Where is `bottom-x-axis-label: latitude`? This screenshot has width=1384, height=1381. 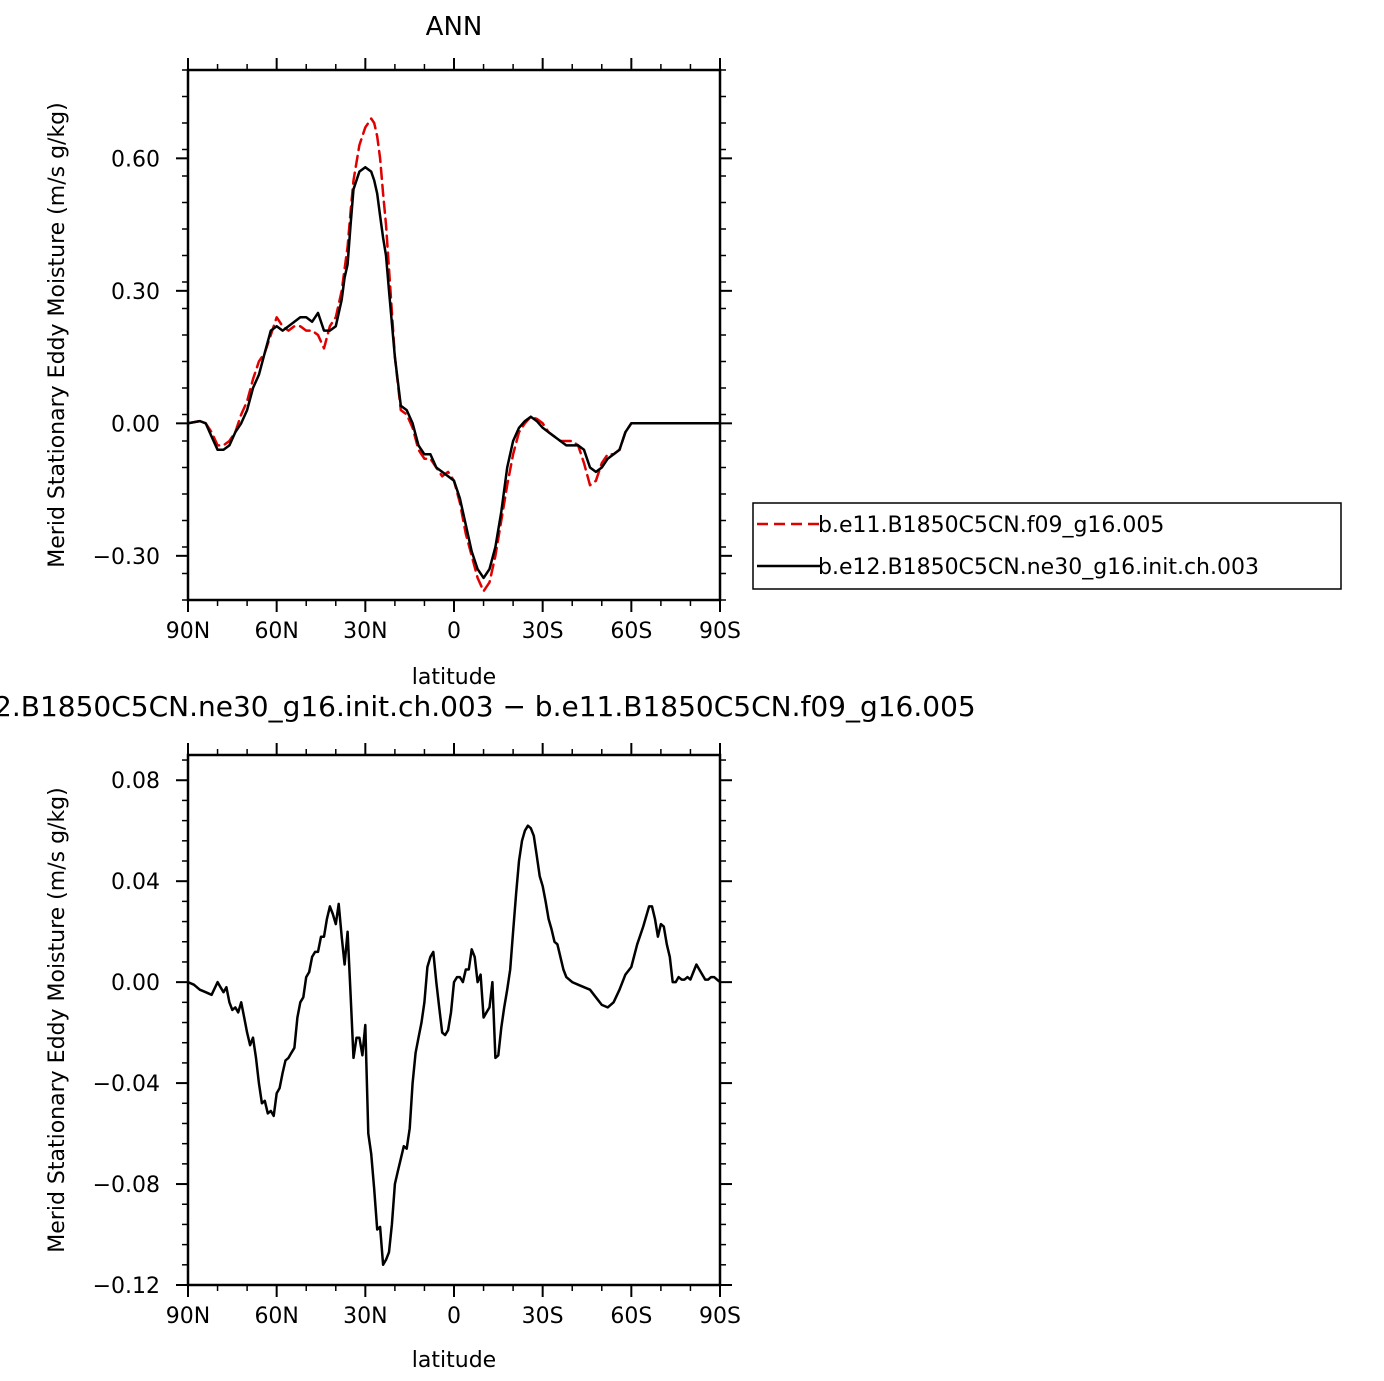
bottom-x-axis-label: latitude is located at coordinates (454, 1360).